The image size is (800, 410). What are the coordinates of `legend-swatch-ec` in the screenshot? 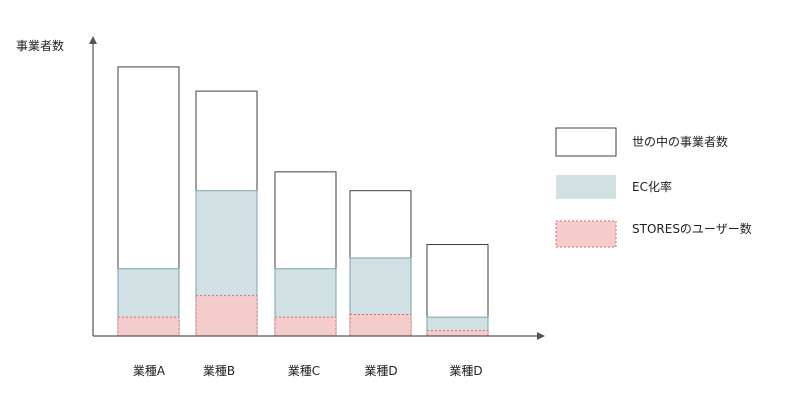 It's located at (586, 187).